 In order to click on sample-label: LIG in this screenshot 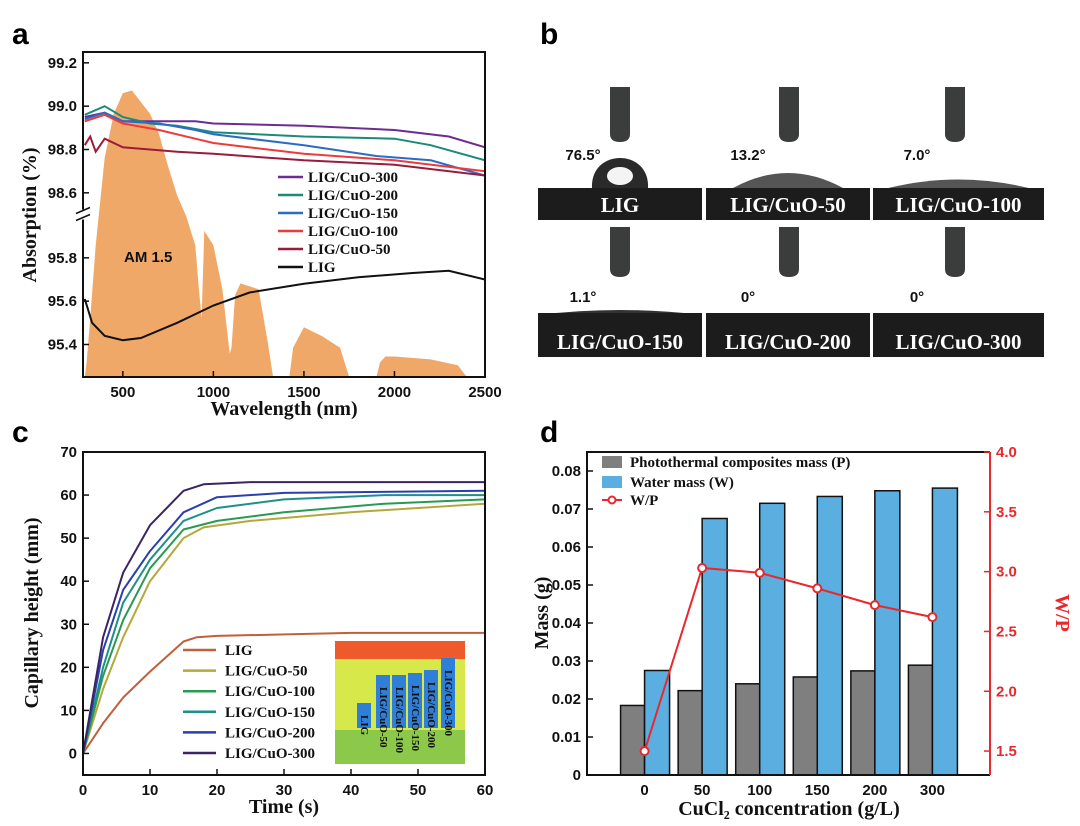, I will do `click(620, 205)`.